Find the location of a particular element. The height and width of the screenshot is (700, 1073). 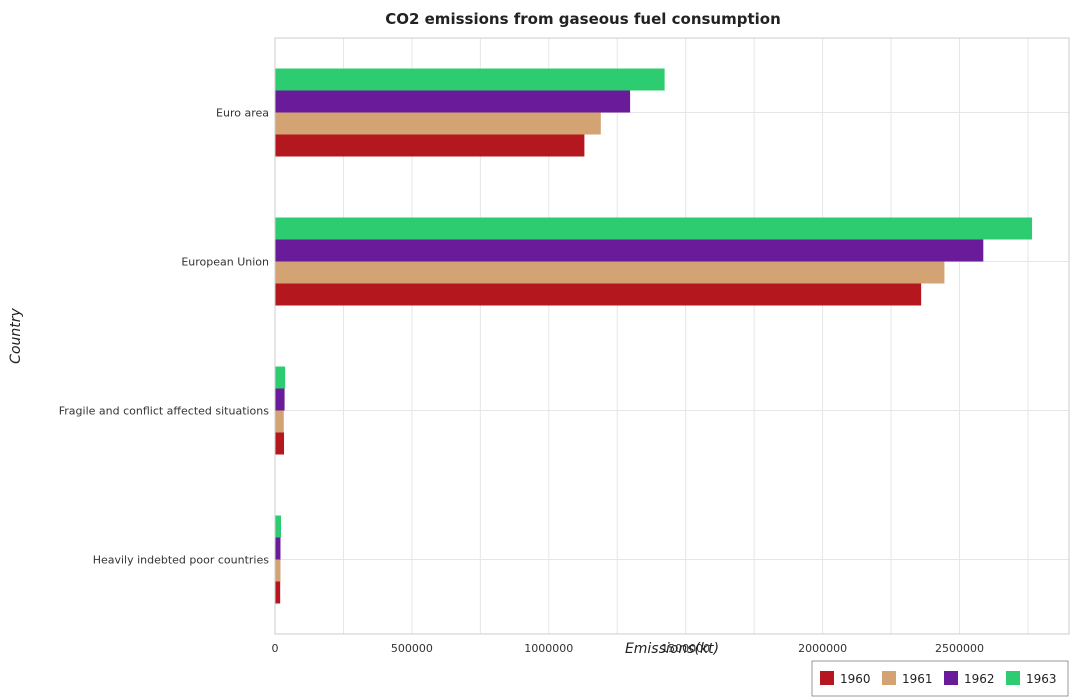

x-tick-label: 2500000 is located at coordinates (959, 648).